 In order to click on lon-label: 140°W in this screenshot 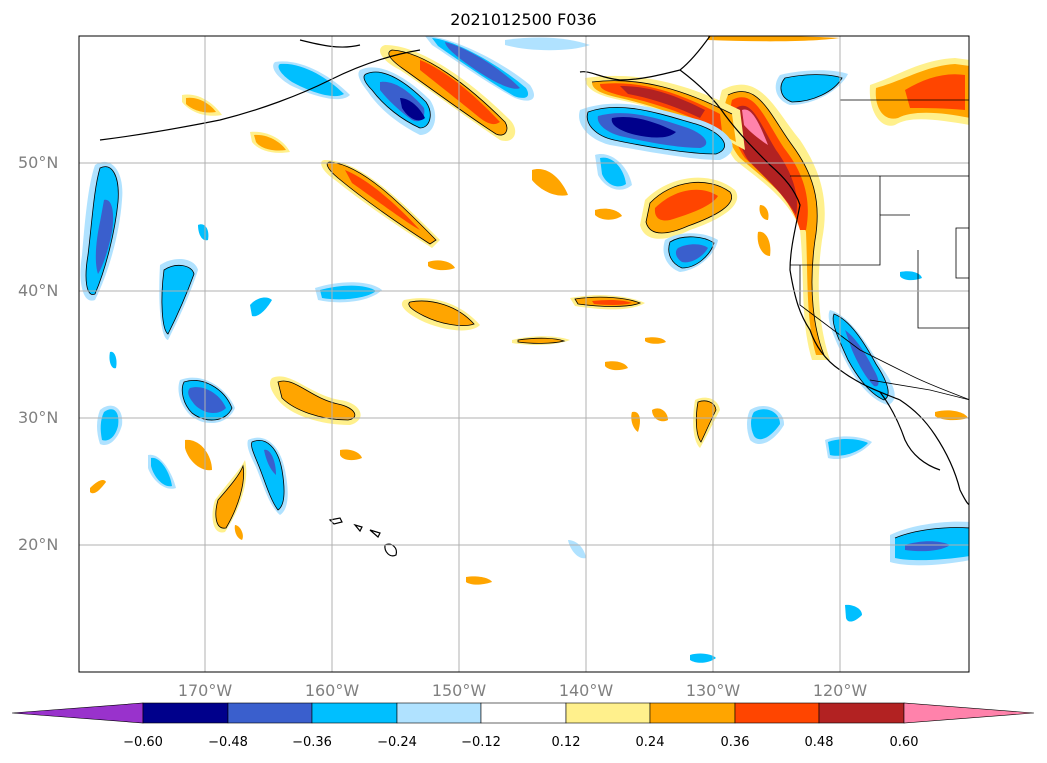, I will do `click(586, 690)`.